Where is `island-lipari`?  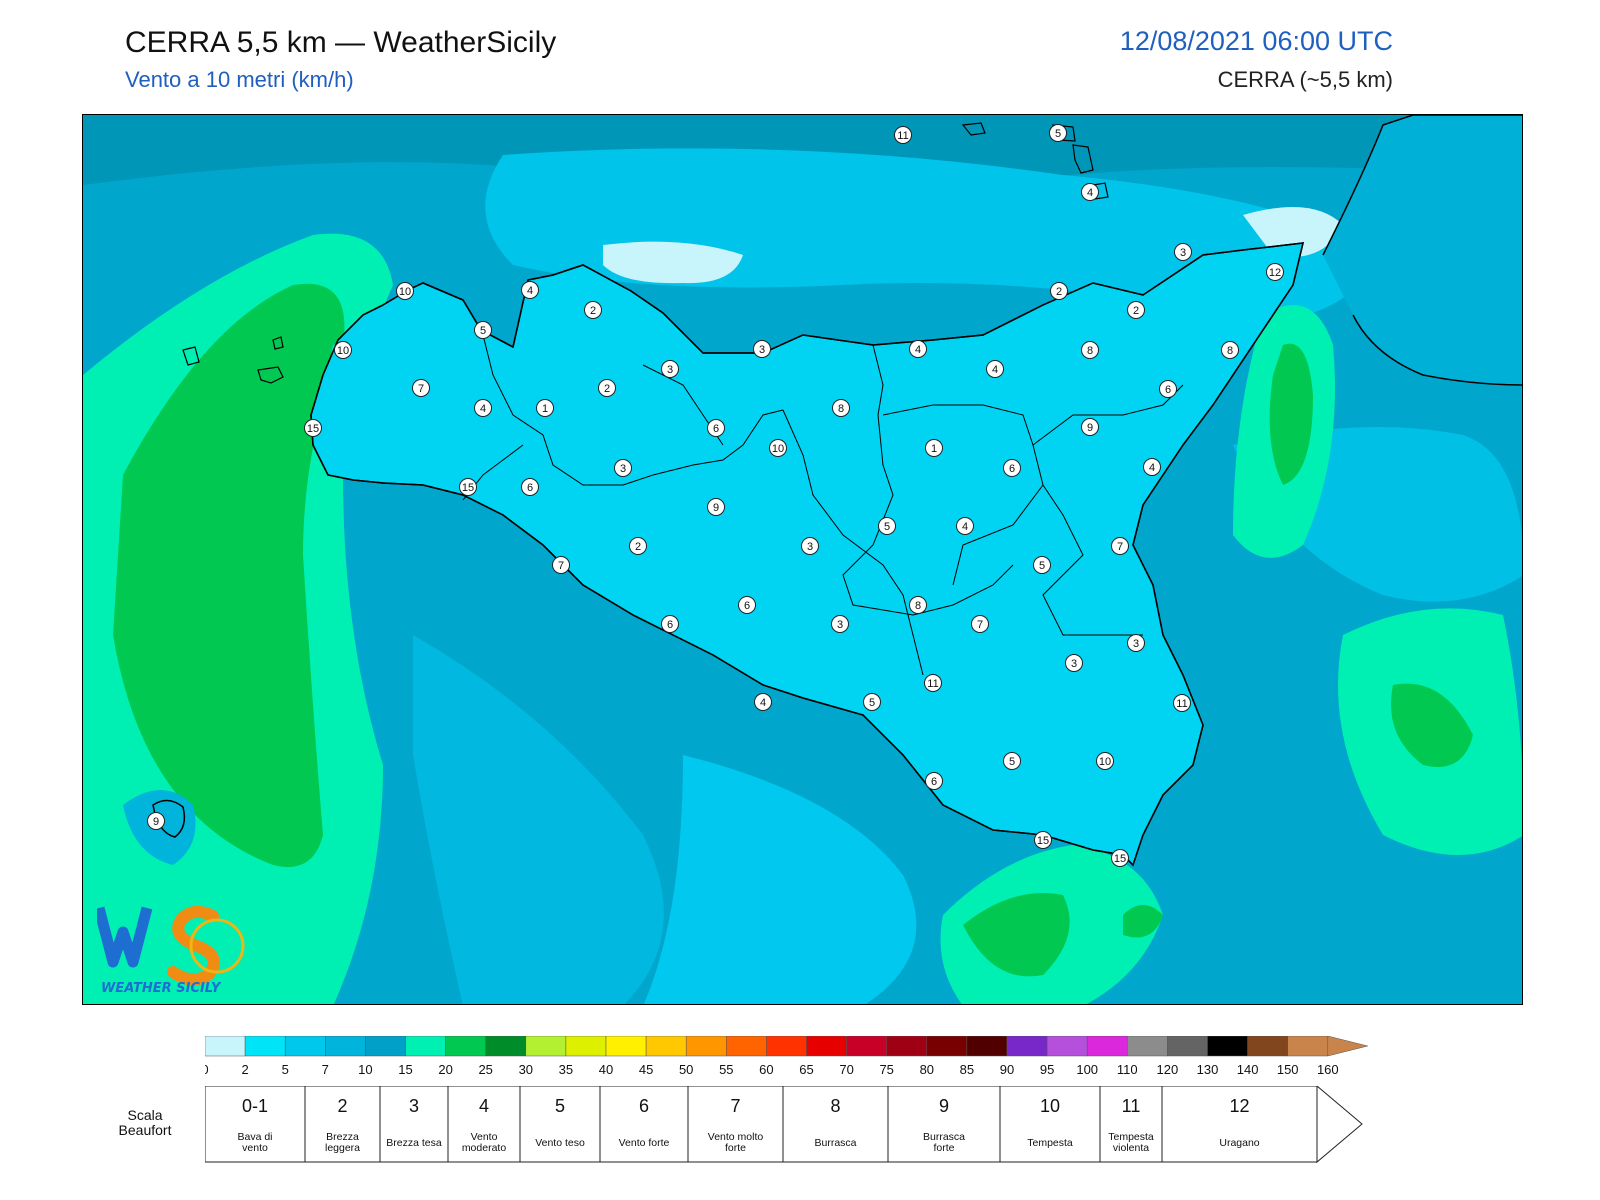 island-lipari is located at coordinates (1083, 159).